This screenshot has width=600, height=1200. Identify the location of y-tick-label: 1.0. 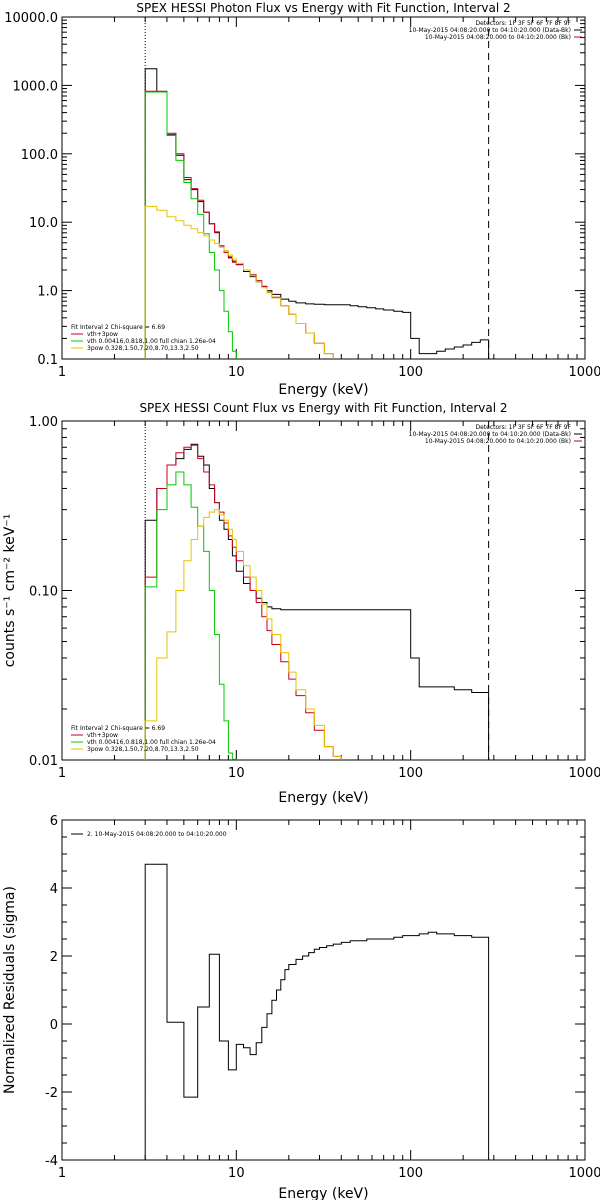
(47, 292).